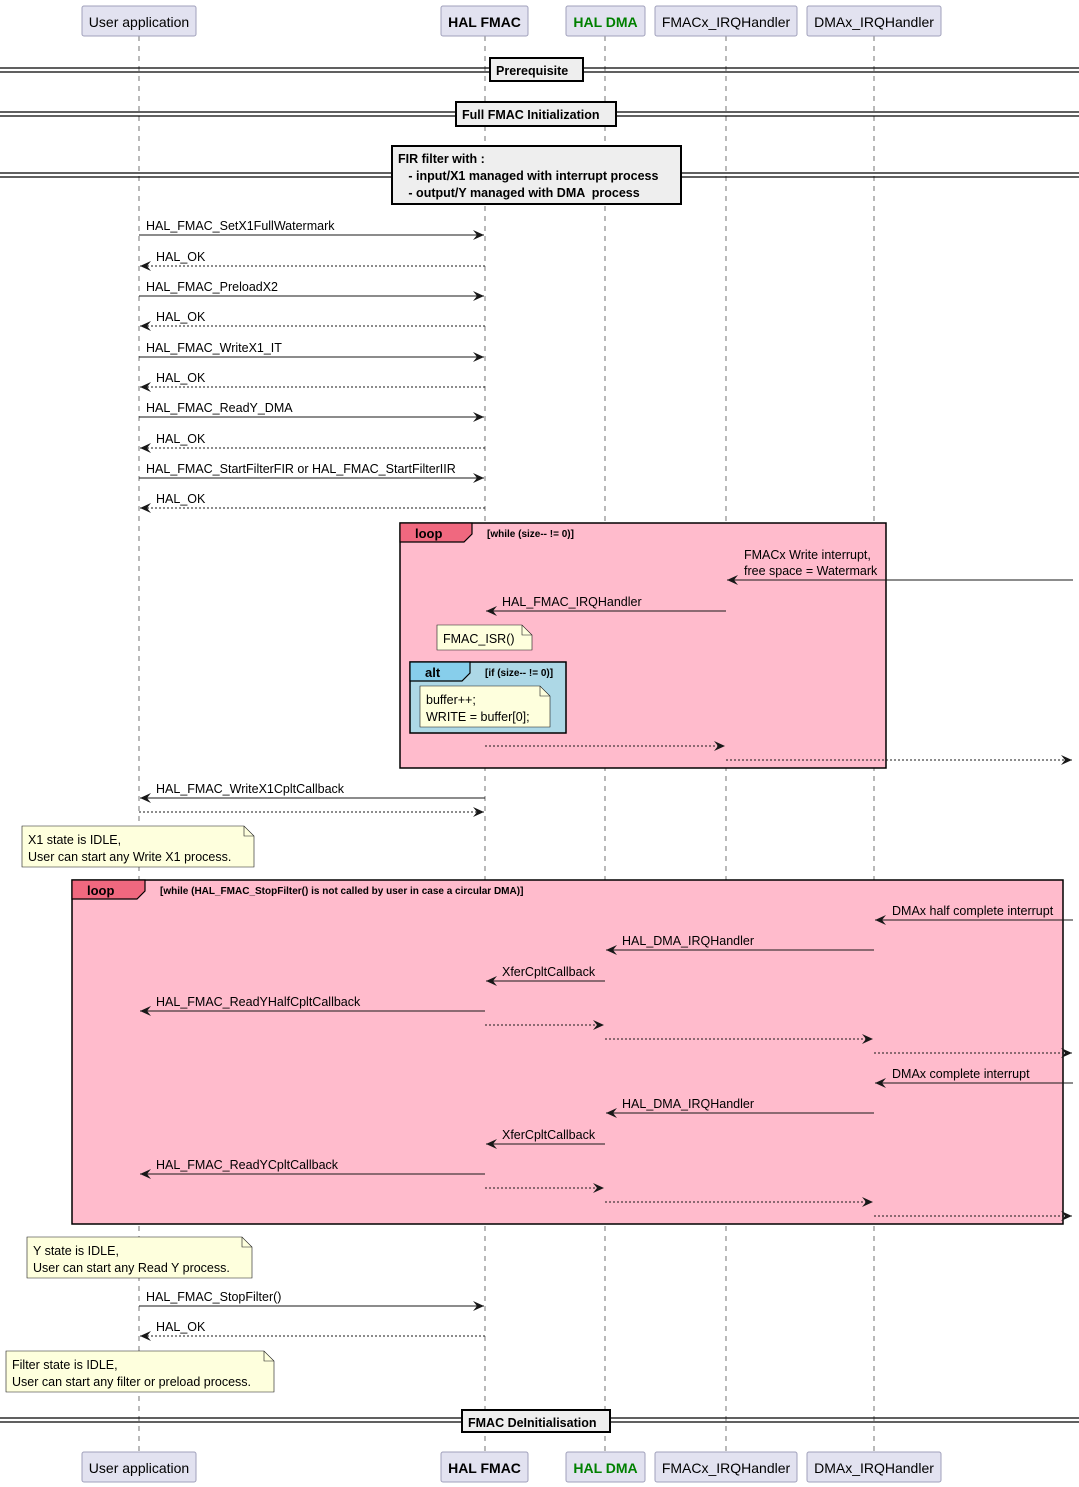  I want to click on participant-dma-top: HAL DMA, so click(605, 21).